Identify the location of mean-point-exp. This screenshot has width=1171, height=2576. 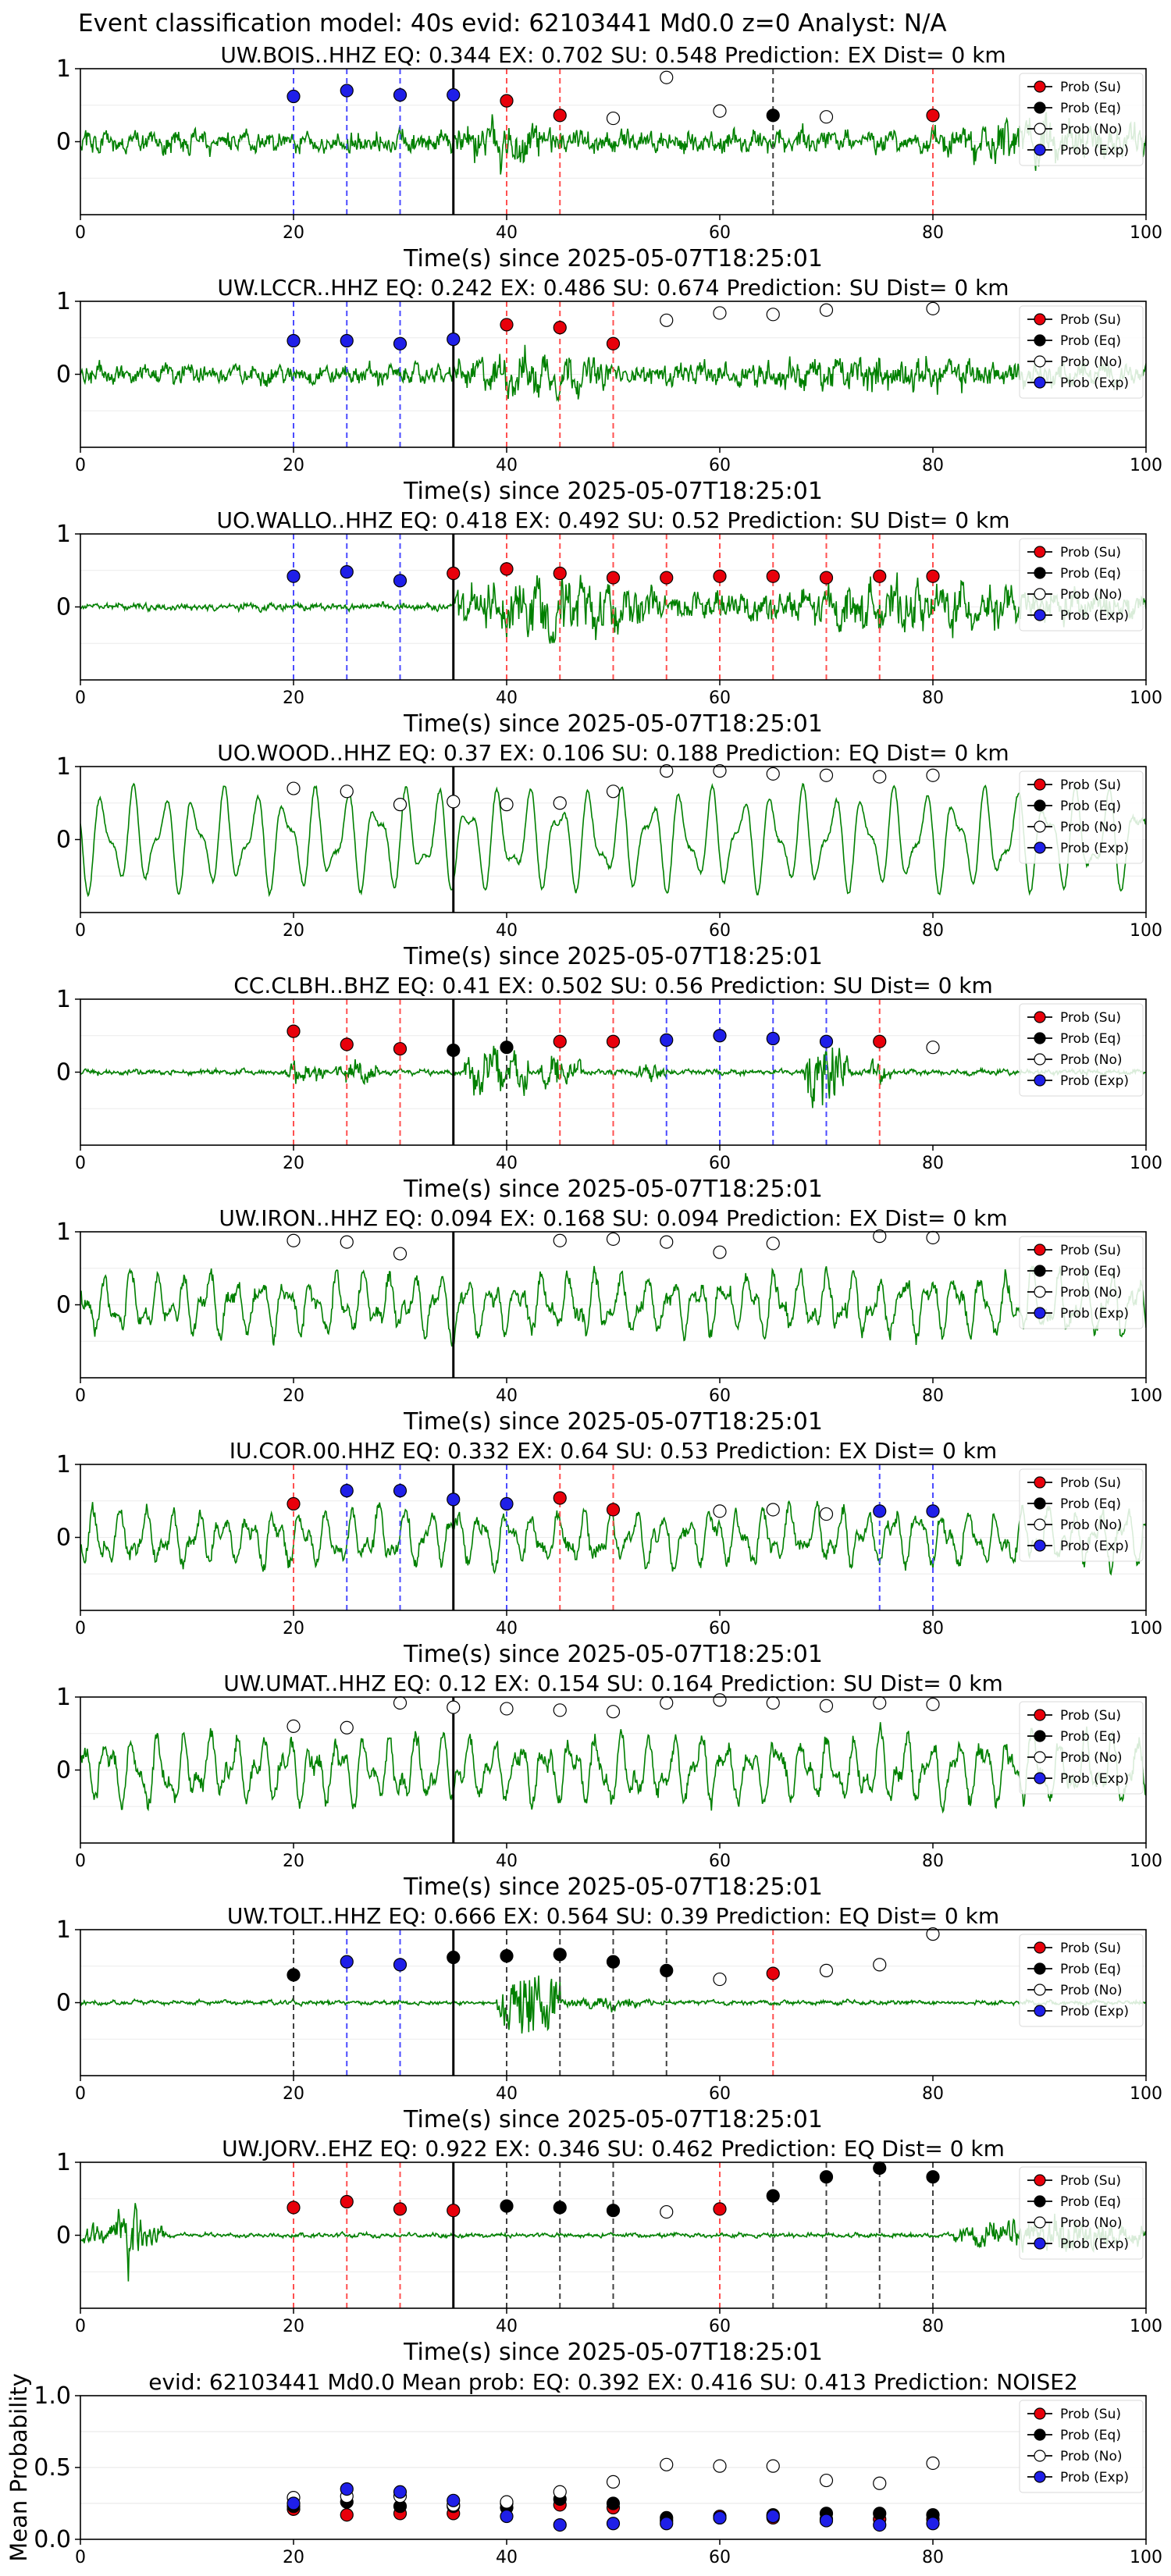
(667, 2524).